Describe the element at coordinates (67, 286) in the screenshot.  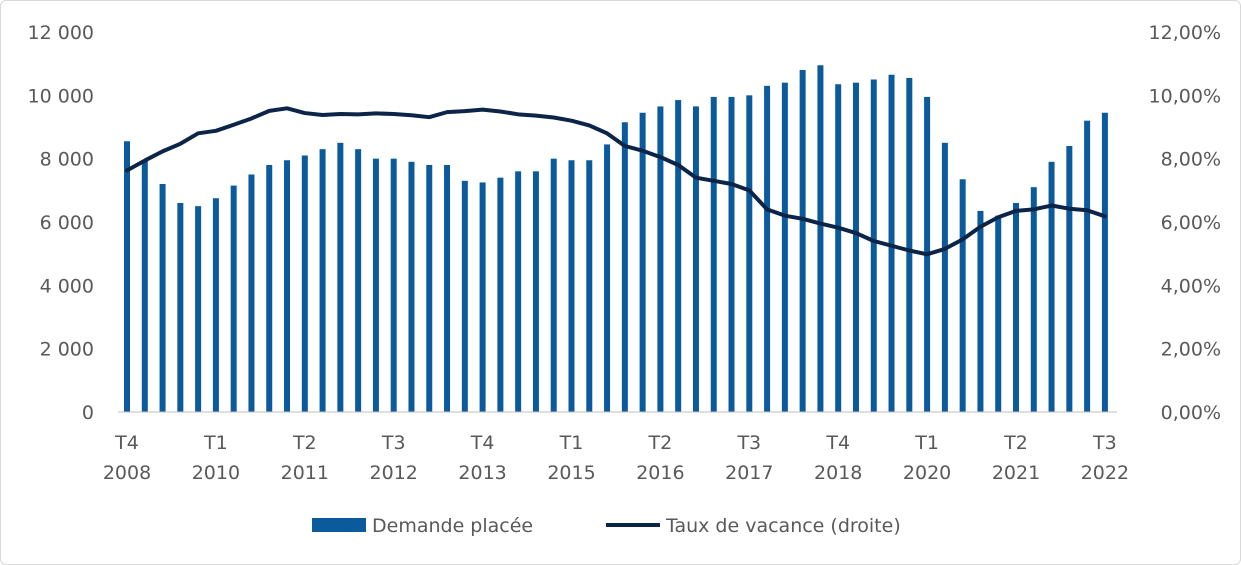
I see `y-tick-label: 4 000` at that location.